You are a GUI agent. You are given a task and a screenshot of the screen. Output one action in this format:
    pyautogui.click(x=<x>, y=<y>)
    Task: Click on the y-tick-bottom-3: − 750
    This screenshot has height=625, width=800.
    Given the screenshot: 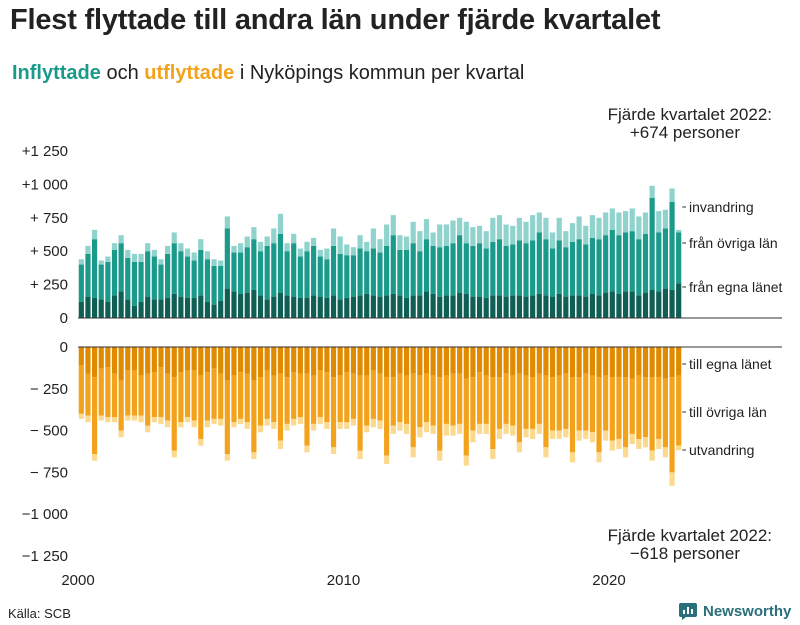 What is the action you would take?
    pyautogui.click(x=49, y=472)
    